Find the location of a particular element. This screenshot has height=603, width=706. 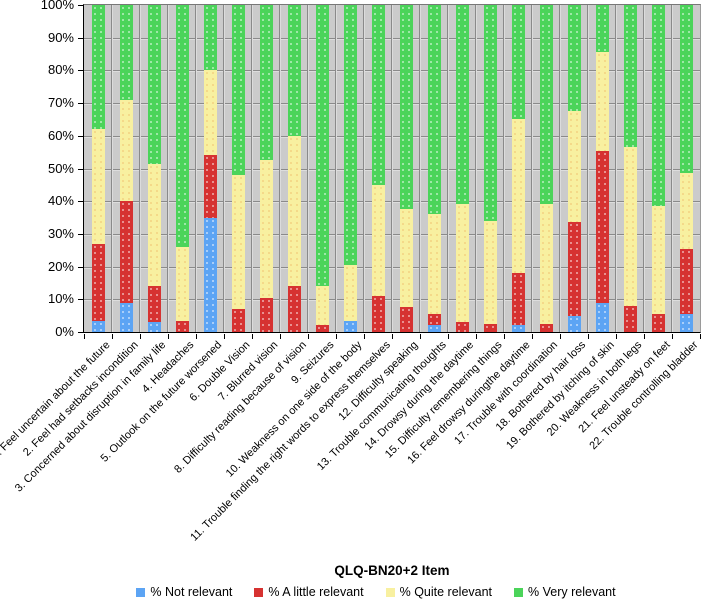

bar-segment-12--a-little-relevant is located at coordinates (406, 319).